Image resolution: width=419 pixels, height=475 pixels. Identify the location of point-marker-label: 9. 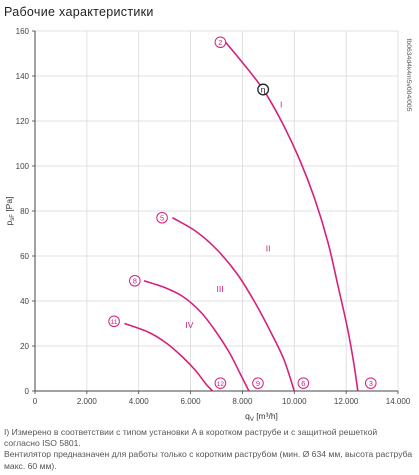
(258, 383).